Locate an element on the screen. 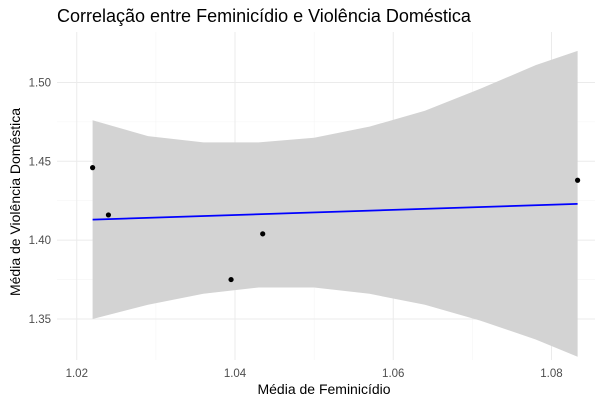  y-axis-ticks: 1.35 1.40 1.45 1.50 is located at coordinates (40, 201).